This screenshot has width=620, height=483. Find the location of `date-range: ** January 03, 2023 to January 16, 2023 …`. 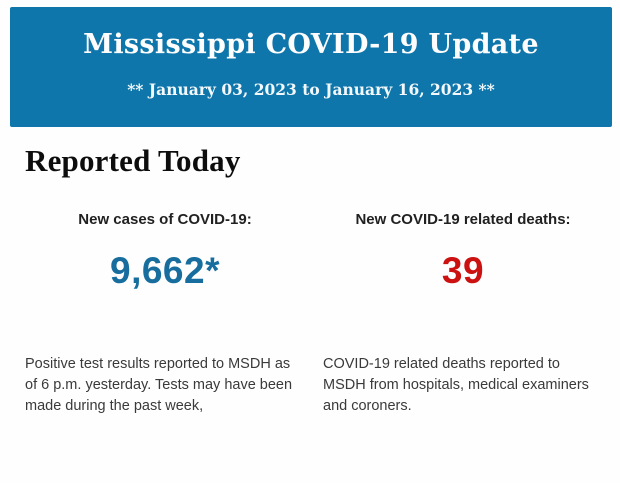

date-range: ** January 03, 2023 to January 16, 2023 … is located at coordinates (311, 89).